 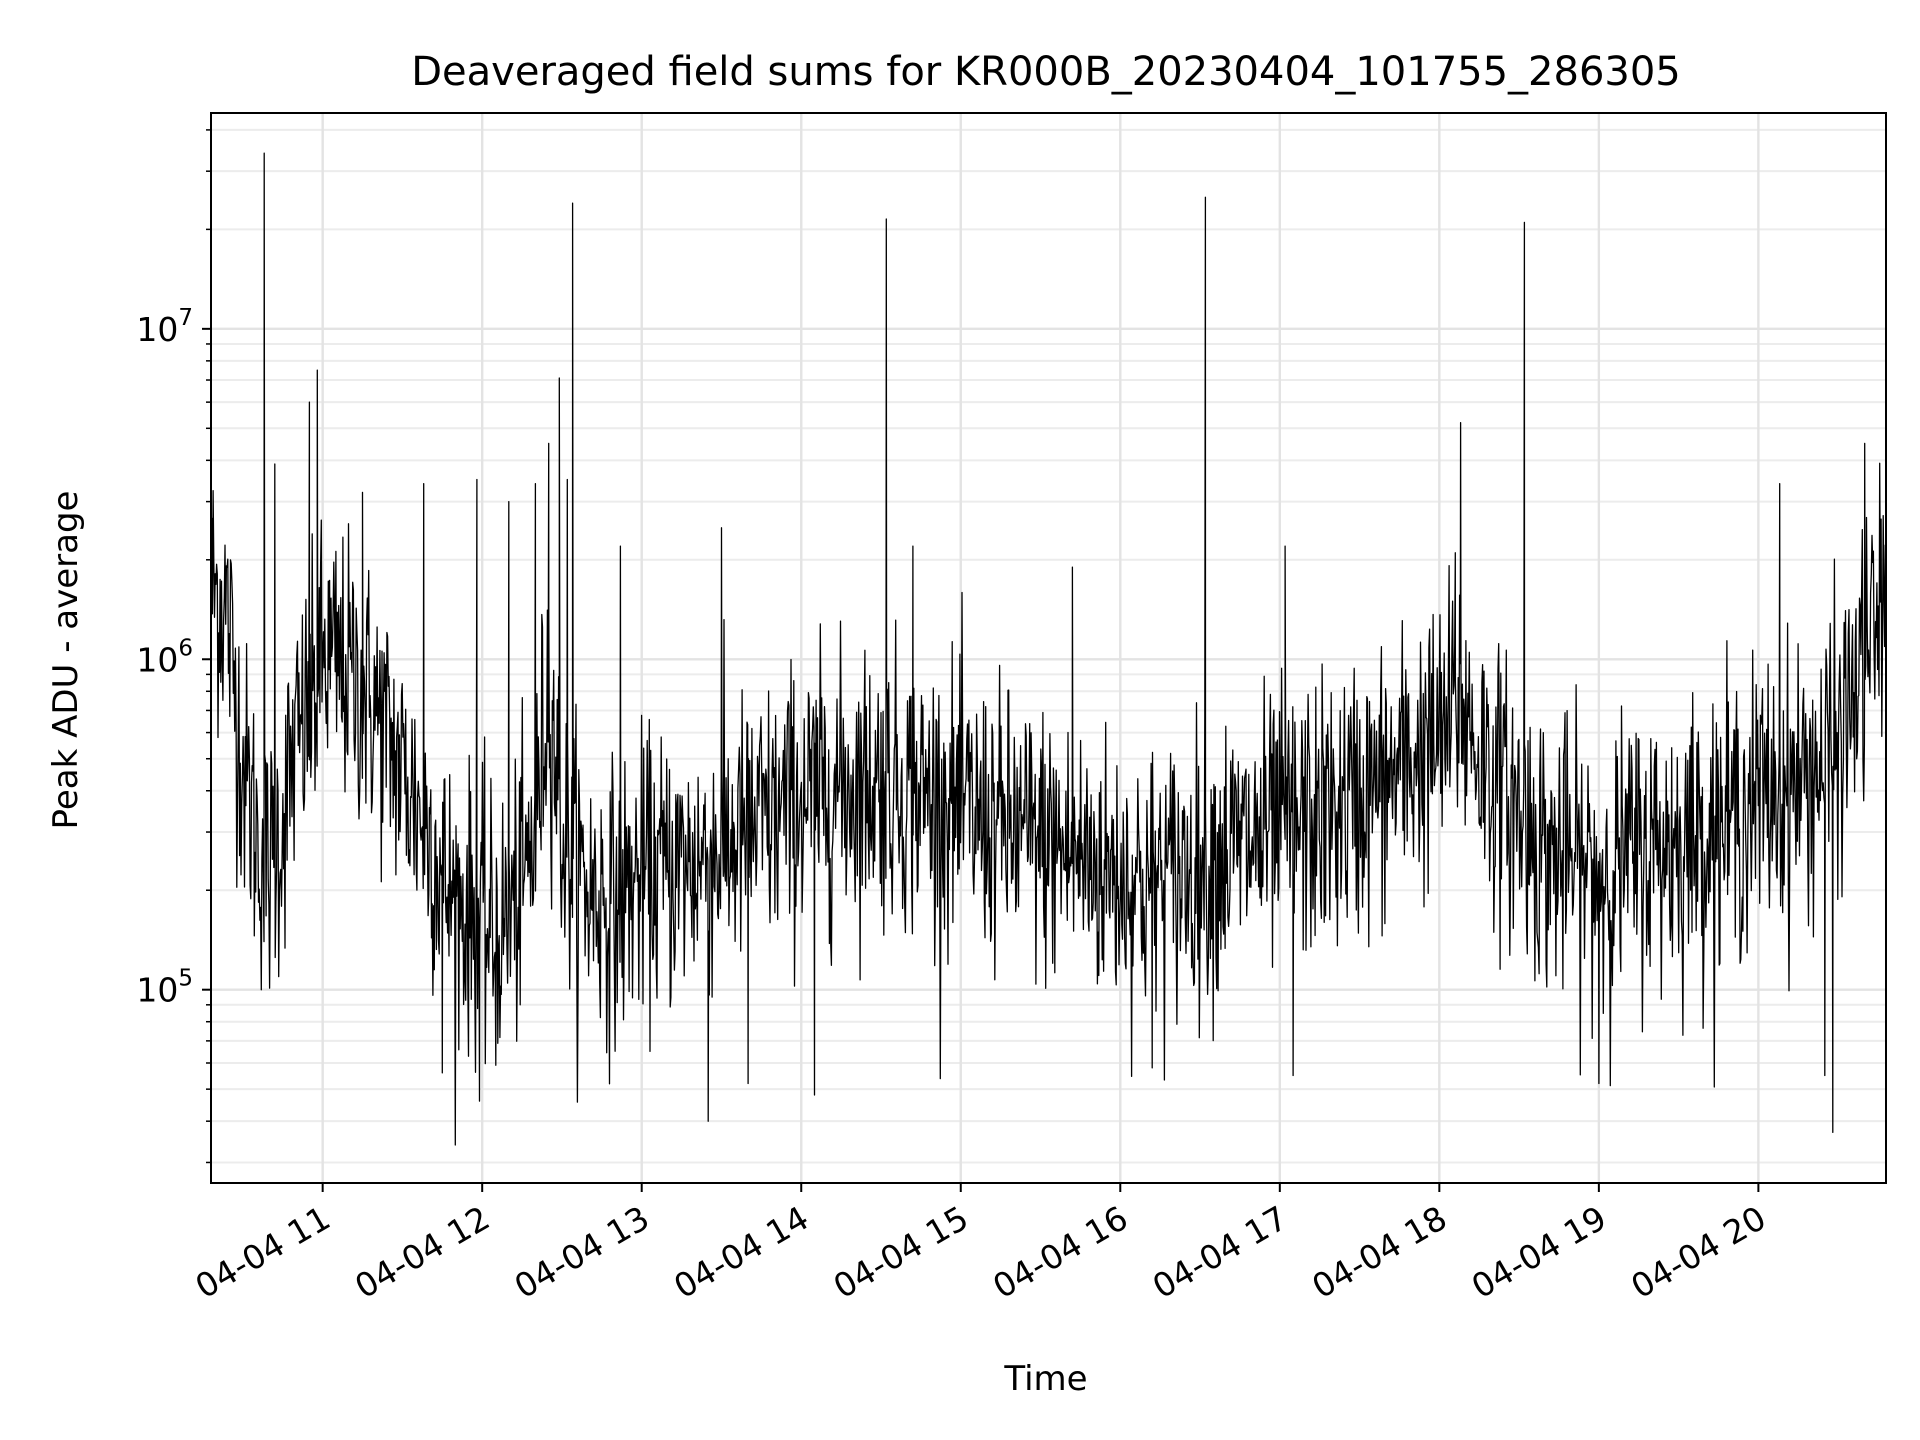 What do you see at coordinates (164, 657) in the screenshot?
I see `y-tick-label: 10⁶` at bounding box center [164, 657].